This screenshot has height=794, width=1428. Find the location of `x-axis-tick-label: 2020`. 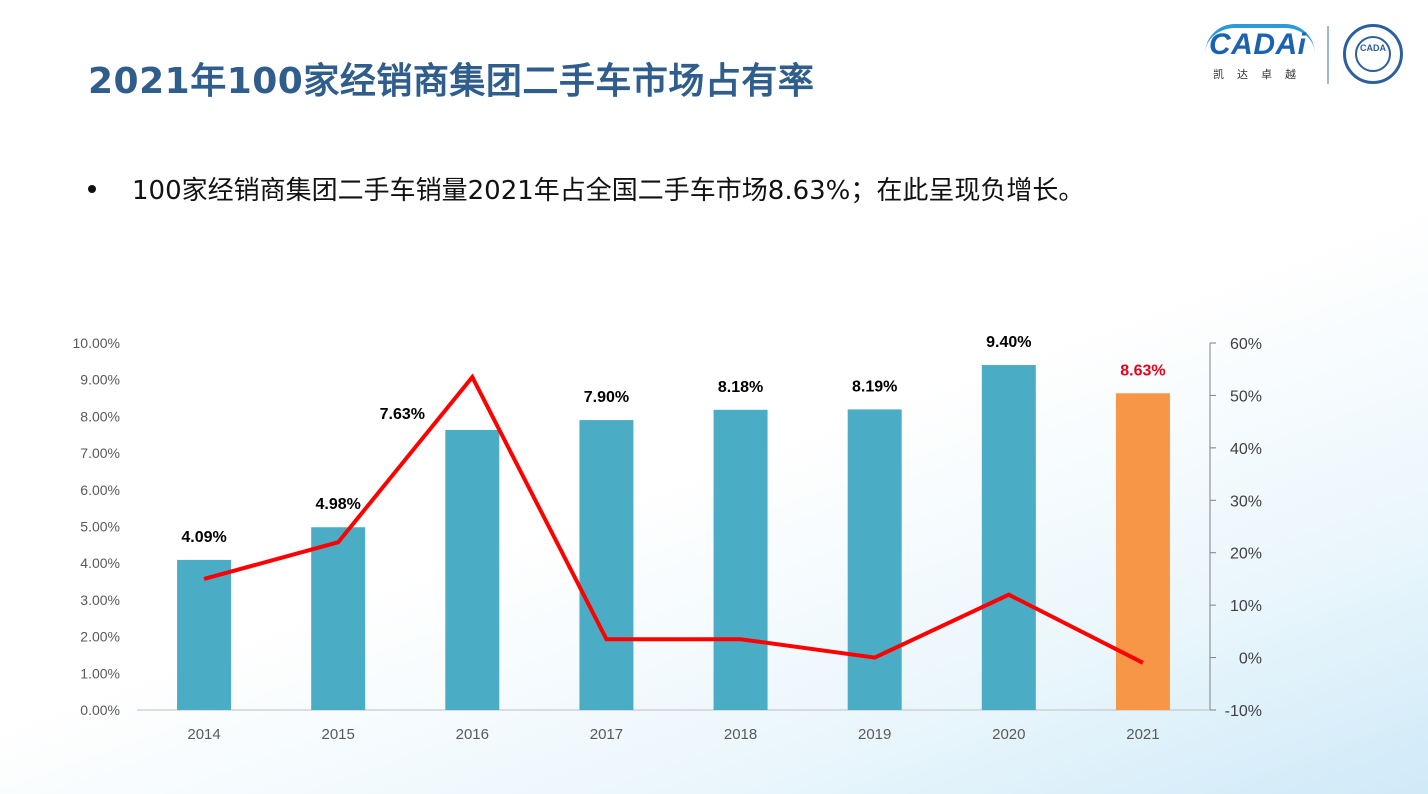

x-axis-tick-label: 2020 is located at coordinates (1008, 734).